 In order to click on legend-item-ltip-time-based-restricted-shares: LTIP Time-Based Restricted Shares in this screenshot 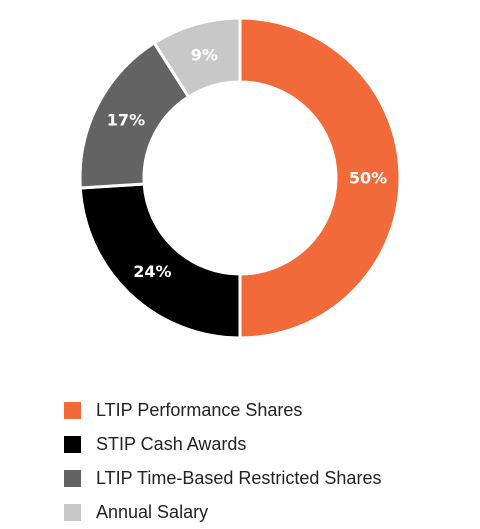, I will do `click(222, 478)`.